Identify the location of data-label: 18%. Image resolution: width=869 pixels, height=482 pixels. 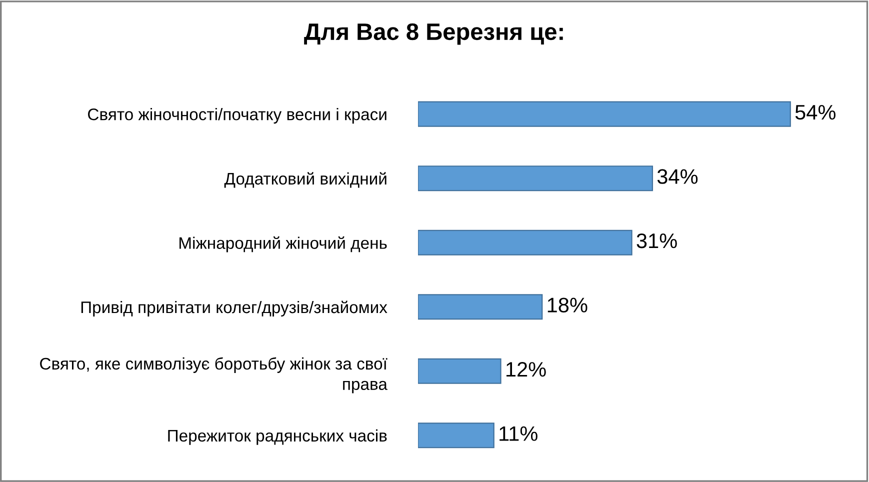
(568, 305).